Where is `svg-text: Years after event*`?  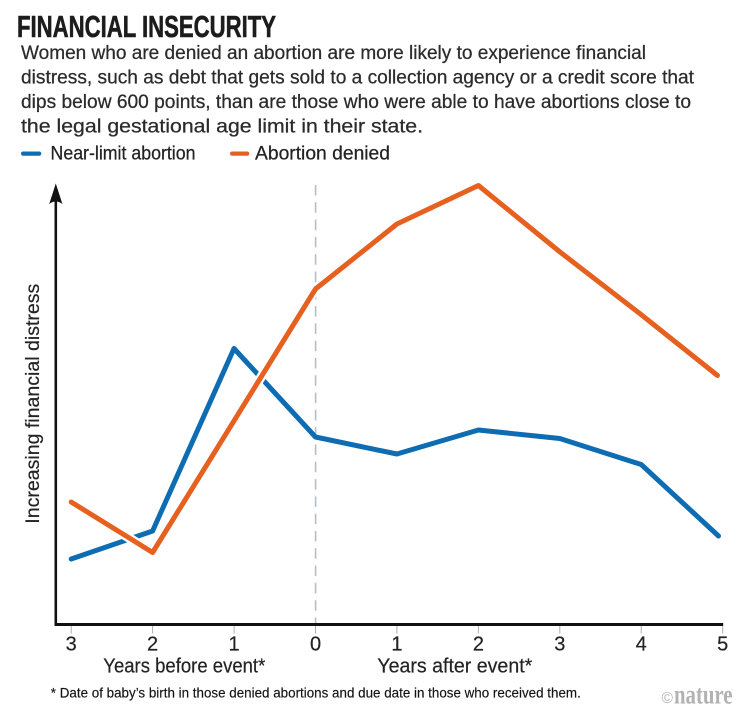
svg-text: Years after event* is located at coordinates (454, 666).